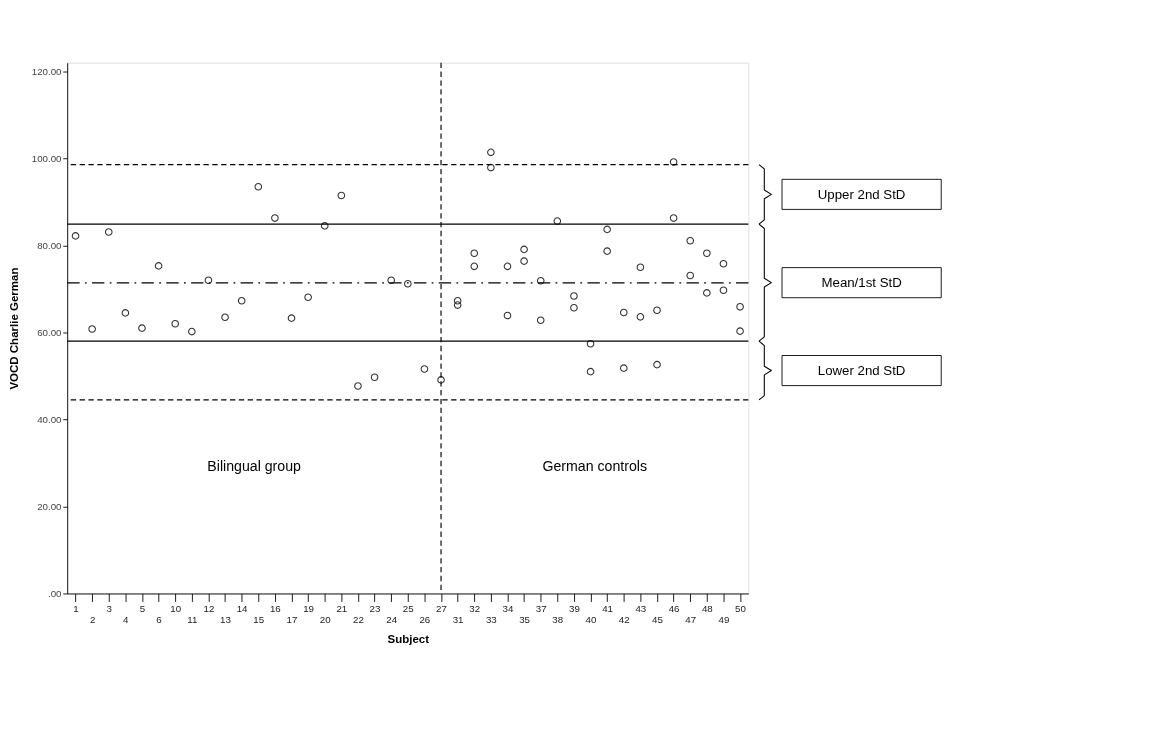  I want to click on x-tick-label: 3, so click(109, 608).